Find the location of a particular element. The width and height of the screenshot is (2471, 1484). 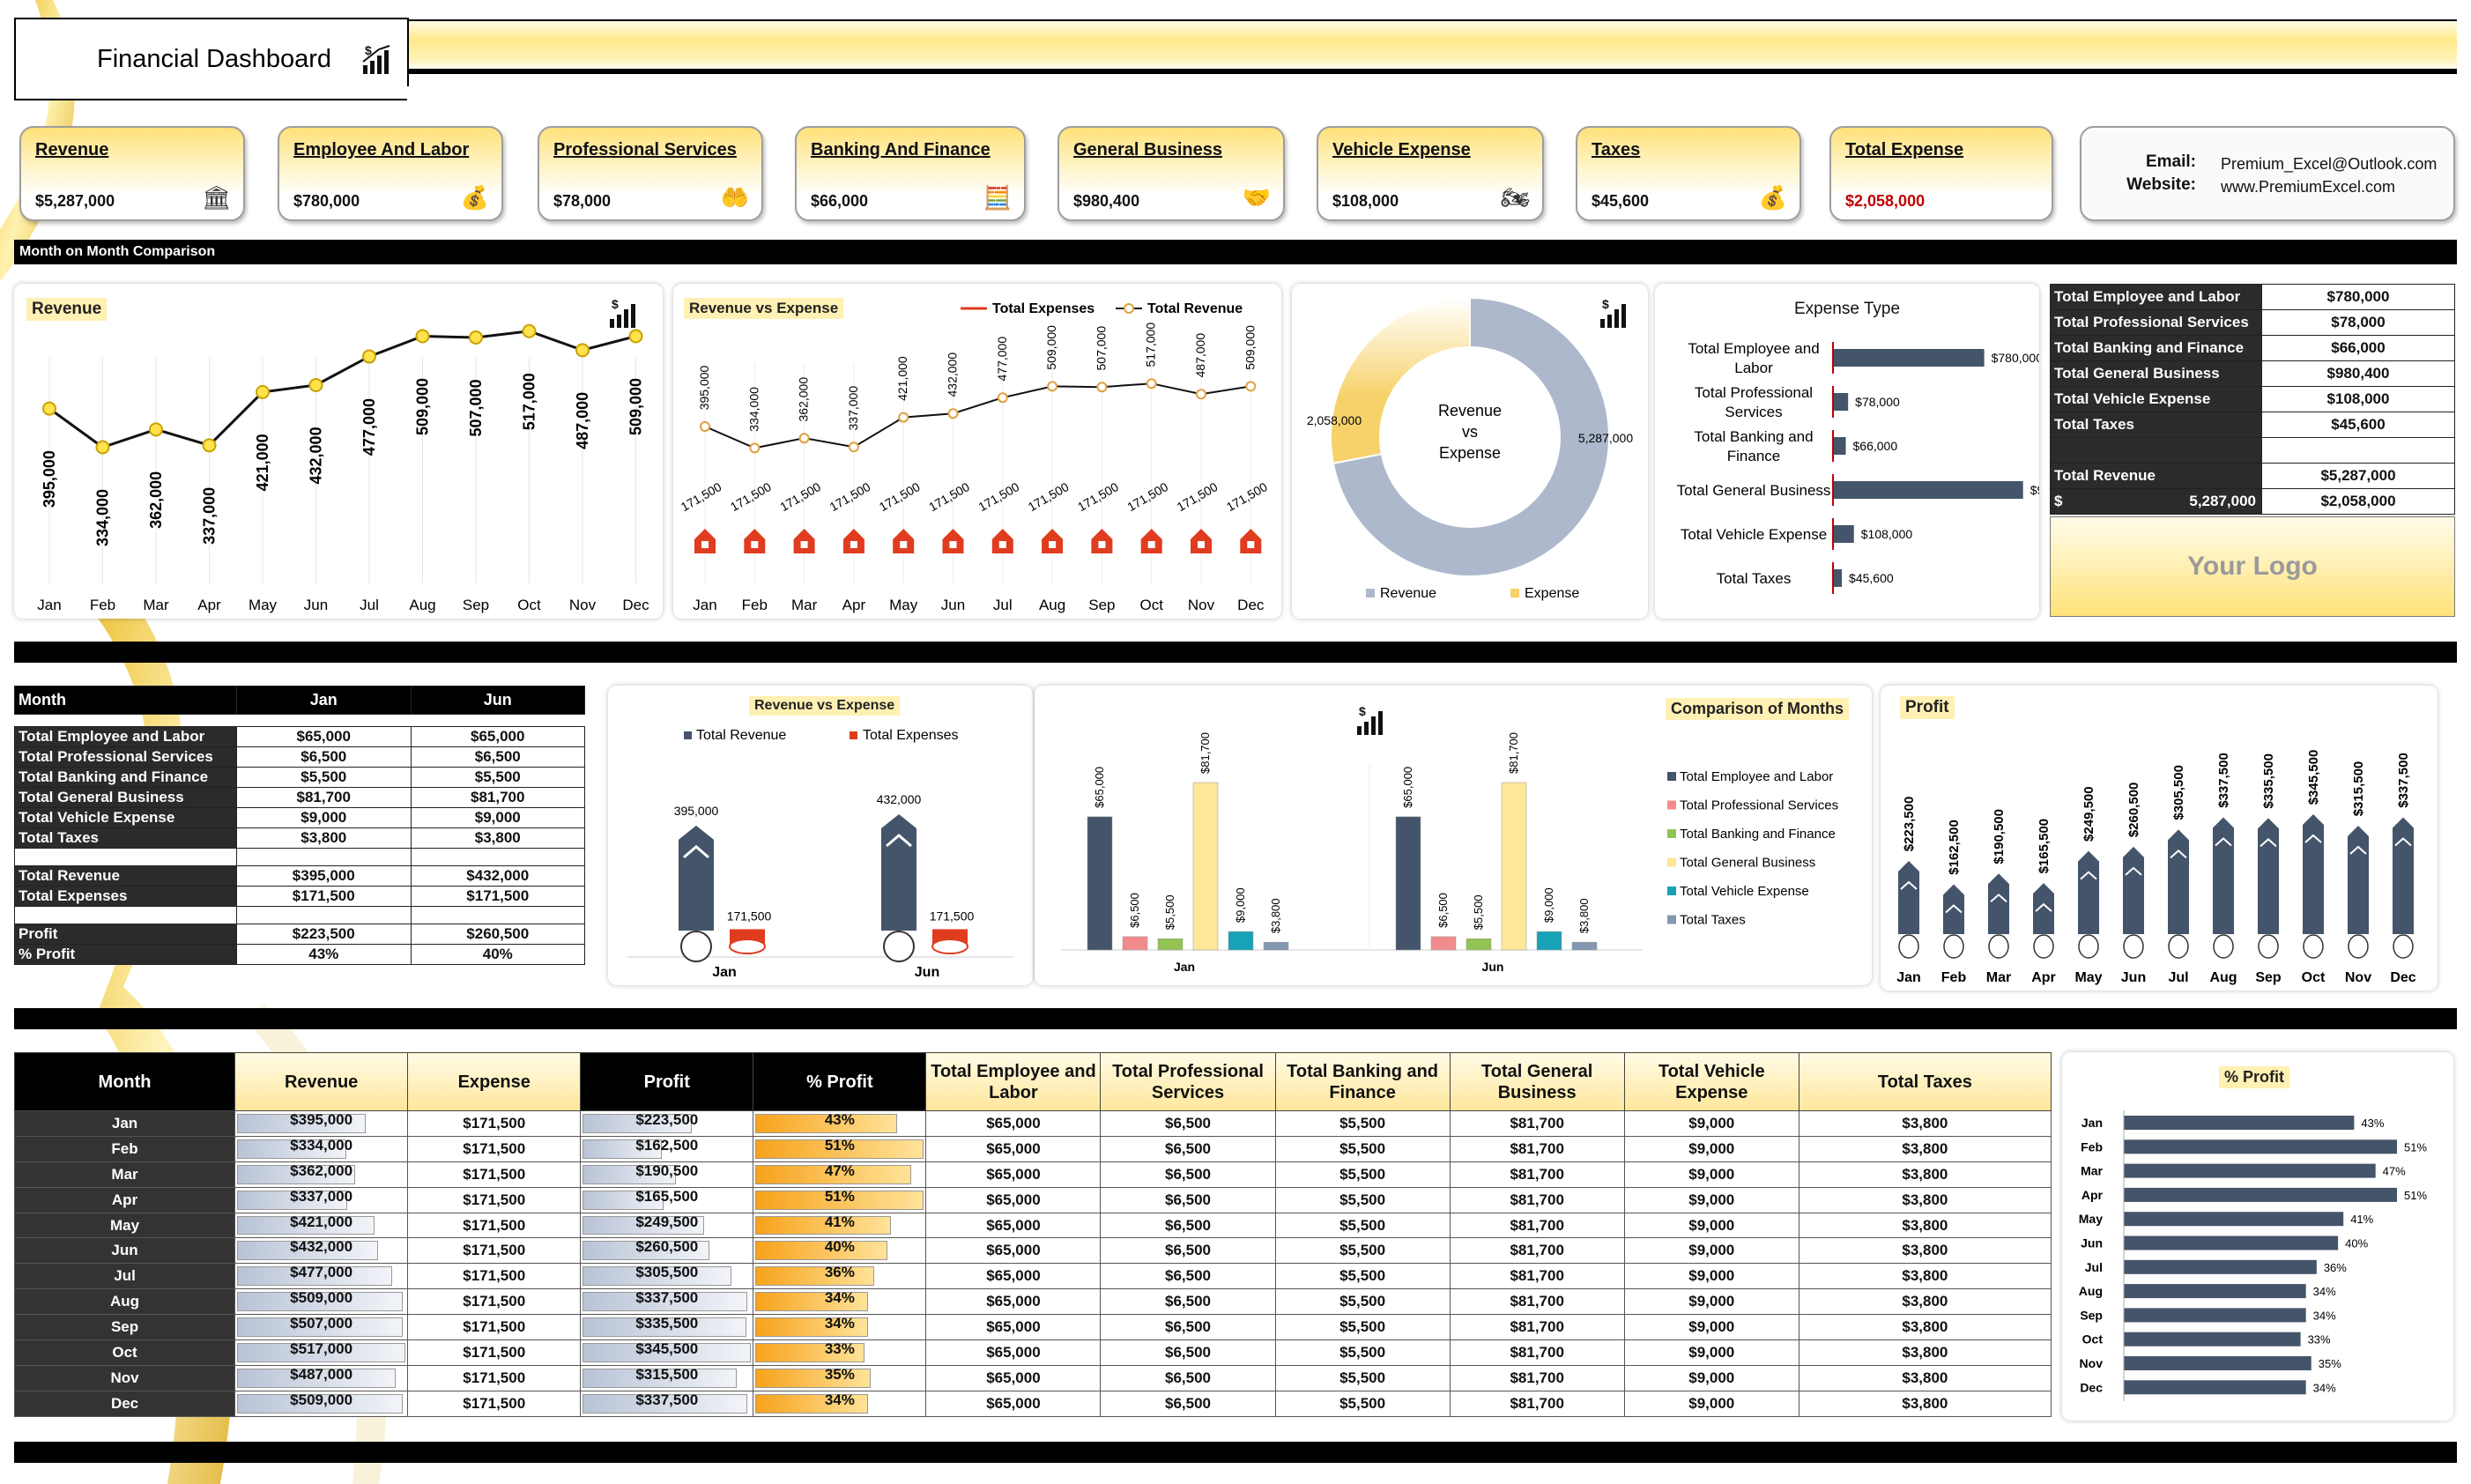

table-cell: $9,000 is located at coordinates (1711, 1225).